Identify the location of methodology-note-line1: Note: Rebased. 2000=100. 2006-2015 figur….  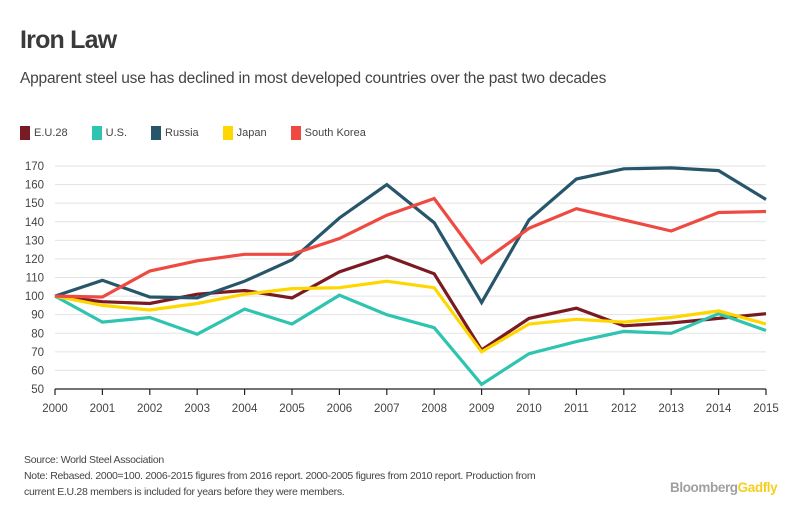
(280, 476).